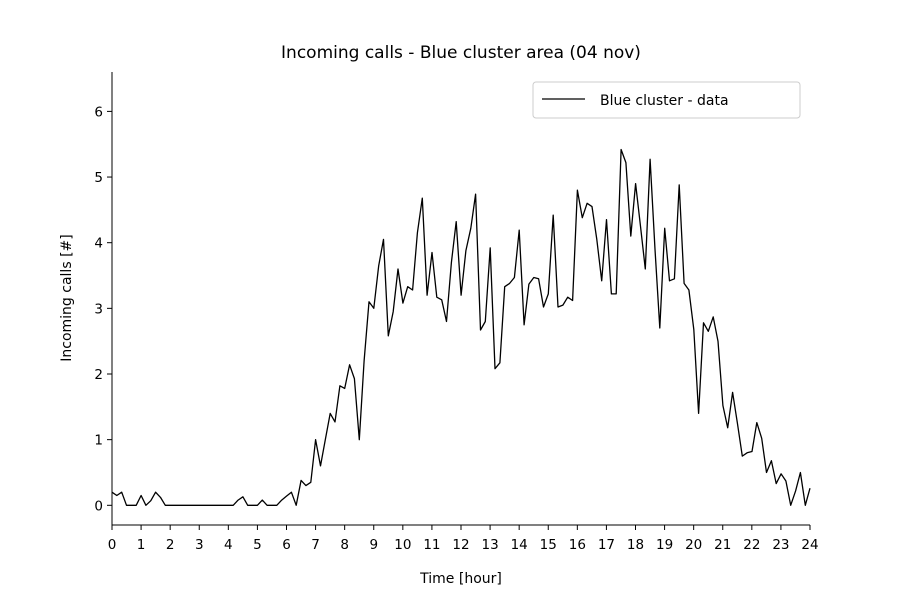 Image resolution: width=900 pixels, height=600 pixels. I want to click on y-tick-label: 0, so click(98, 506).